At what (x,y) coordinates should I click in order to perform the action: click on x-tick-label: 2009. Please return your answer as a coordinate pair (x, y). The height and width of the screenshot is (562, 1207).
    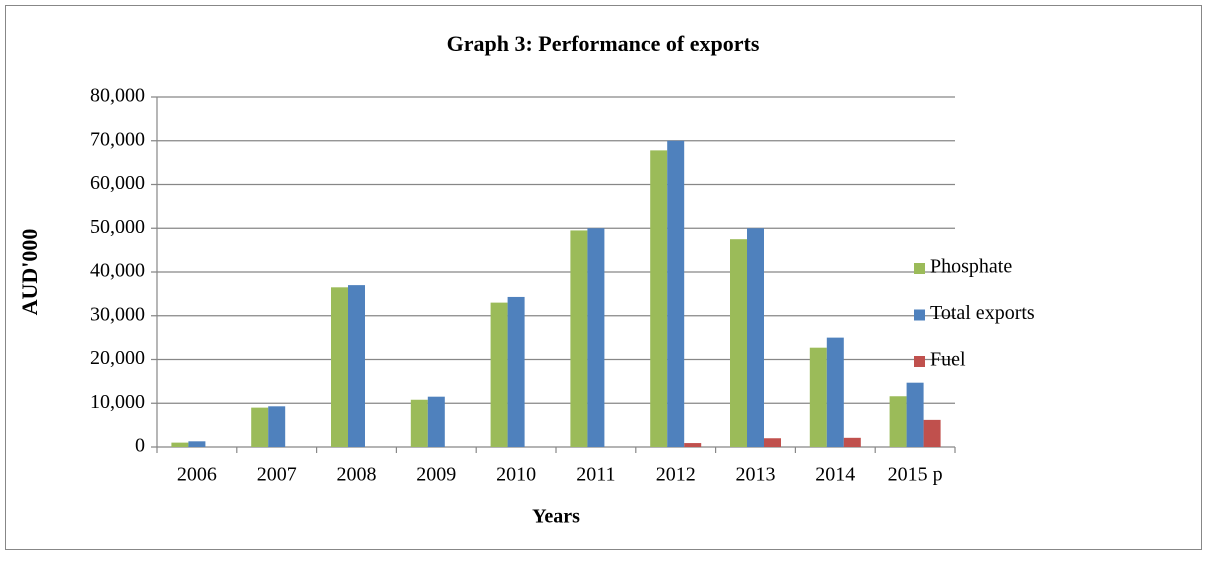
    Looking at the image, I should click on (436, 475).